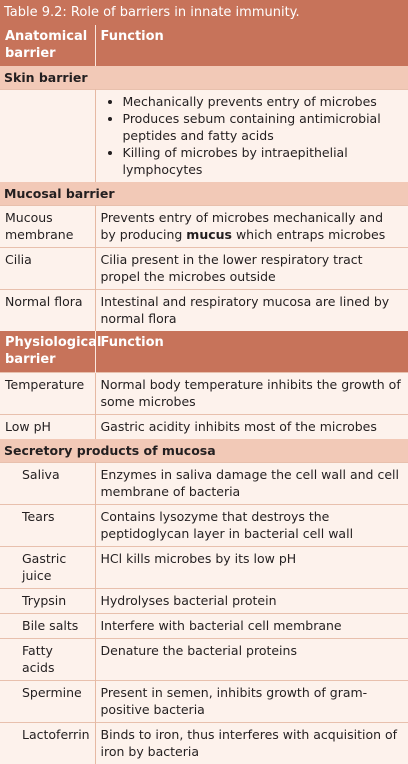 The image size is (408, 764). I want to click on product-name: Spermine, so click(47, 702).